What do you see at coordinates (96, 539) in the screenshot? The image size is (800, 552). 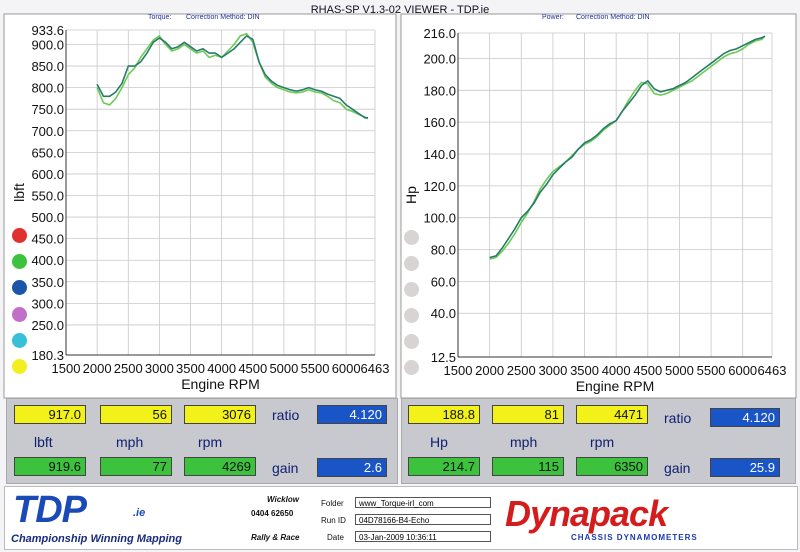 I see `tagline: Championship Winning Mapping` at bounding box center [96, 539].